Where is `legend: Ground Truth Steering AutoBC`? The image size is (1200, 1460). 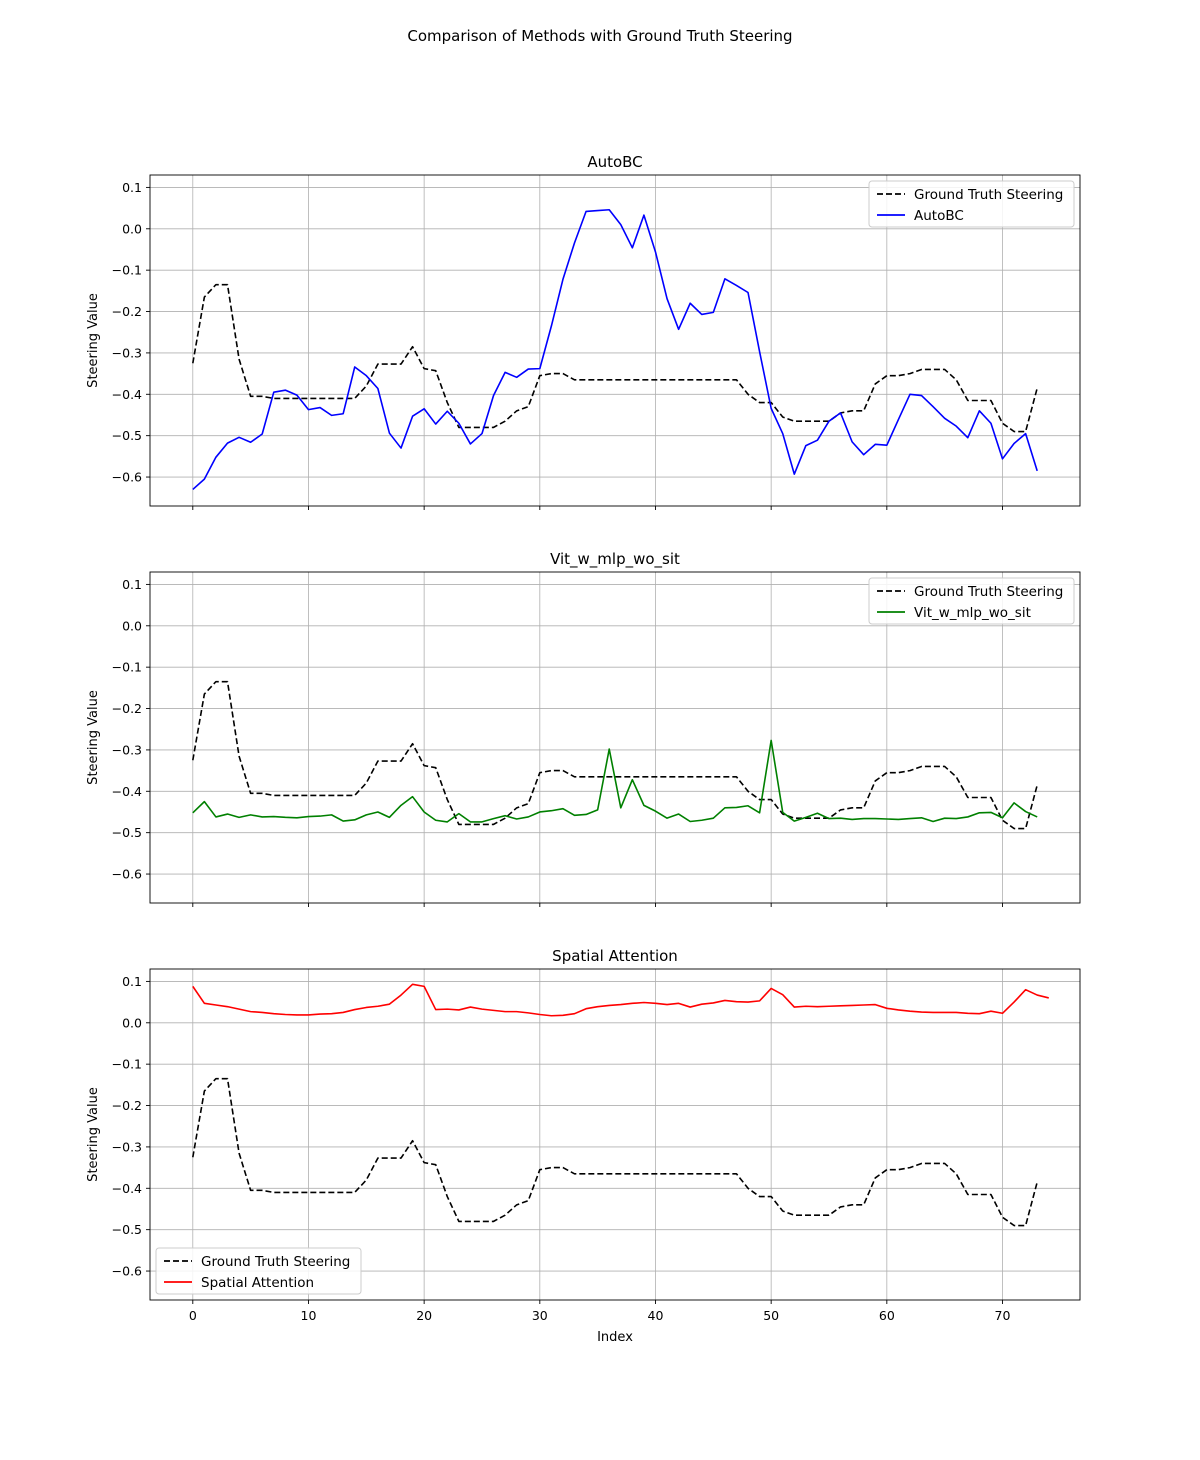
legend: Ground Truth Steering AutoBC is located at coordinates (971, 204).